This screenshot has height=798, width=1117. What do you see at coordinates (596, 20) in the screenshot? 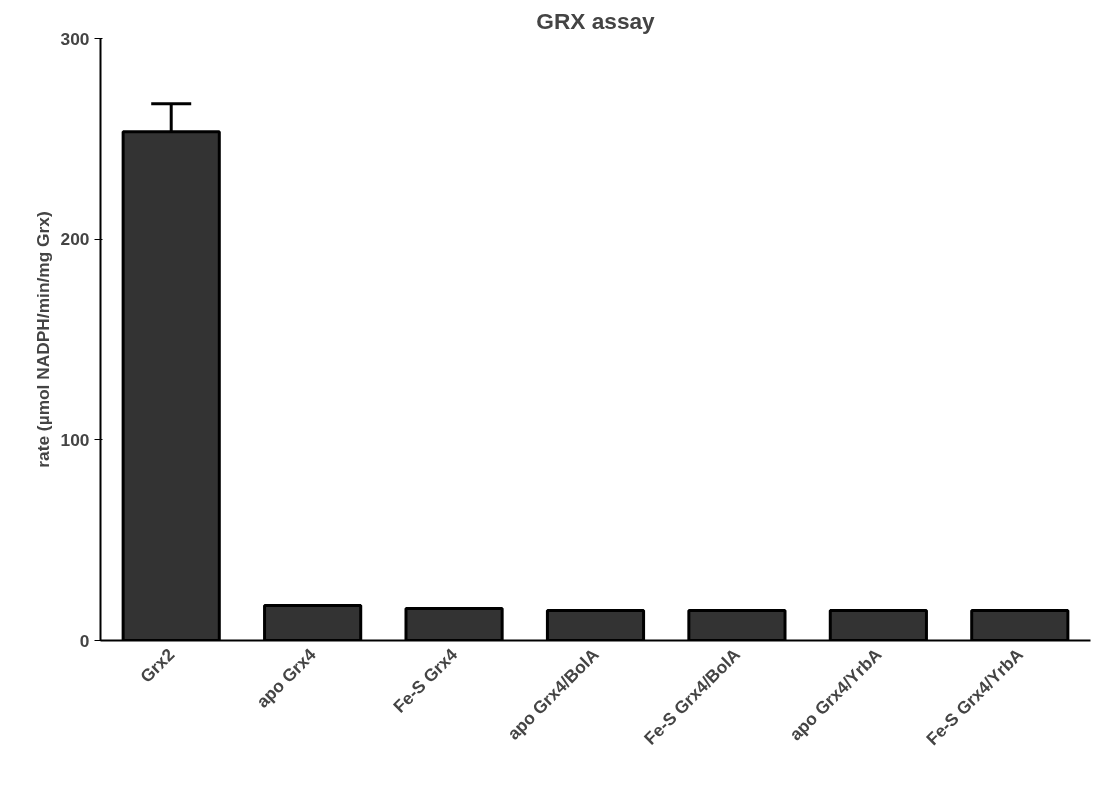
I see `chart-title: GRX assay` at bounding box center [596, 20].